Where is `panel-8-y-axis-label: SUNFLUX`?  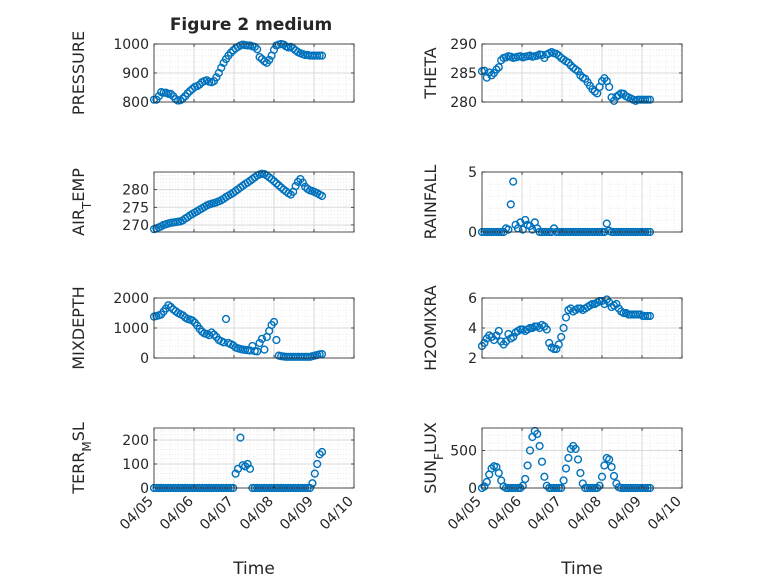 panel-8-y-axis-label: SUNFLUX is located at coordinates (433, 458).